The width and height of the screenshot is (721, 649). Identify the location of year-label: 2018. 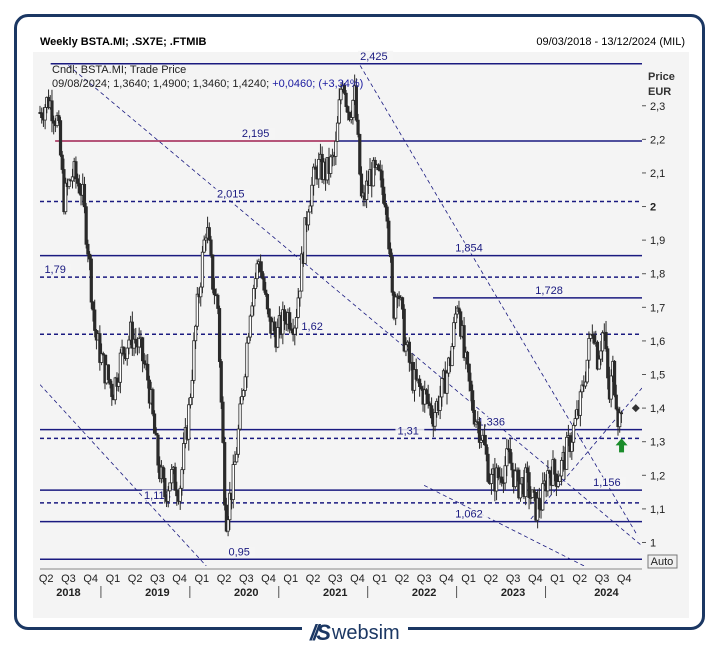
(68, 593).